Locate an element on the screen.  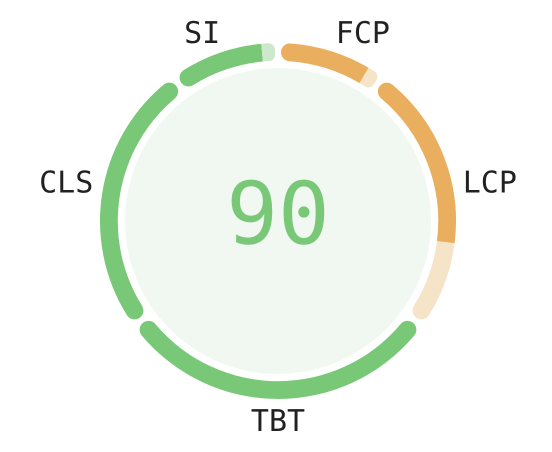
text: 90 is located at coordinates (278, 214).